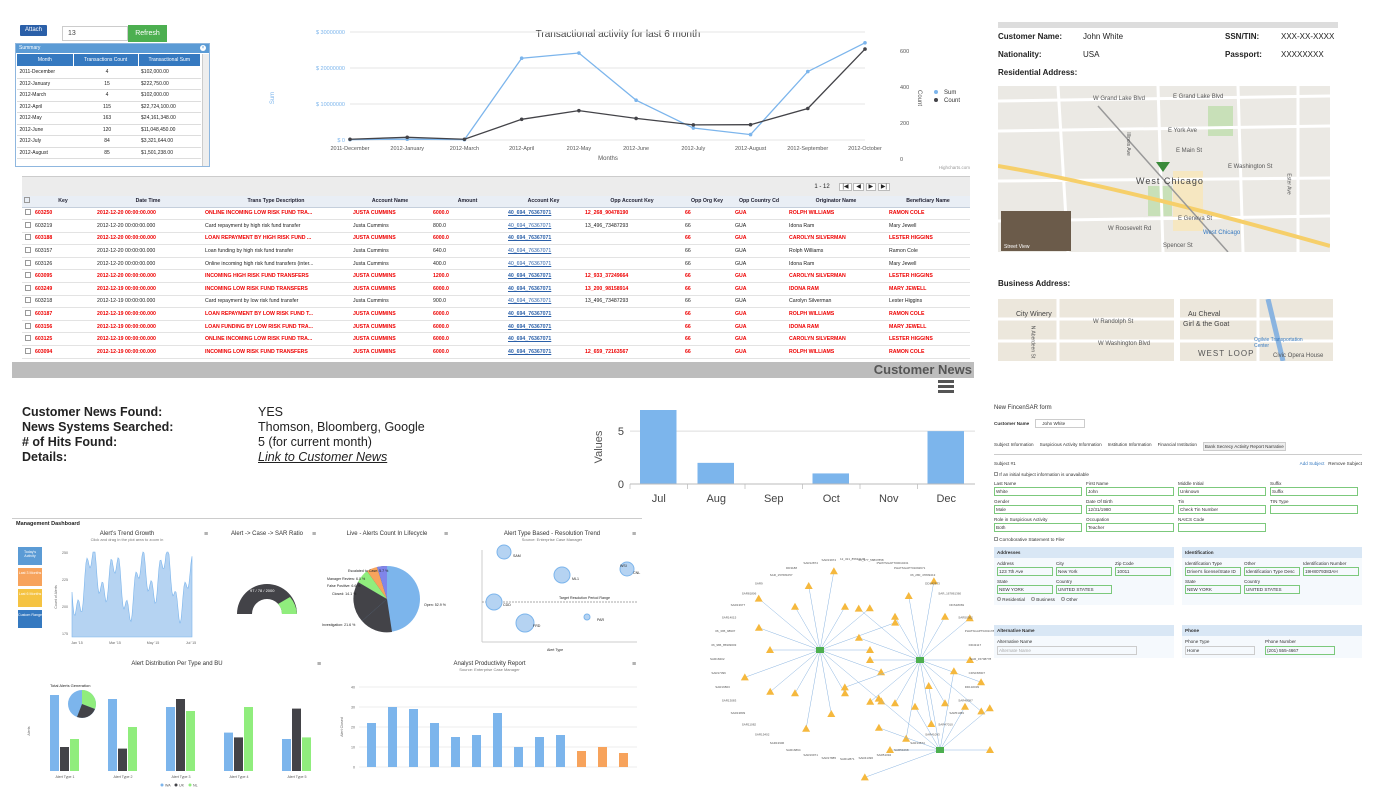 The width and height of the screenshot is (1378, 793). I want to click on pie-menu-icon: ≡, so click(446, 534).